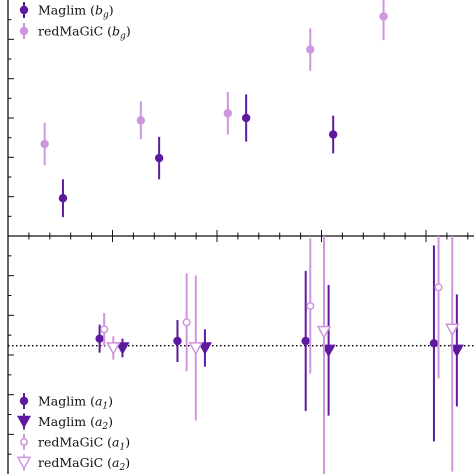 The height and width of the screenshot is (474, 474). I want to click on legend-label: Maglim (a1), so click(75, 403).